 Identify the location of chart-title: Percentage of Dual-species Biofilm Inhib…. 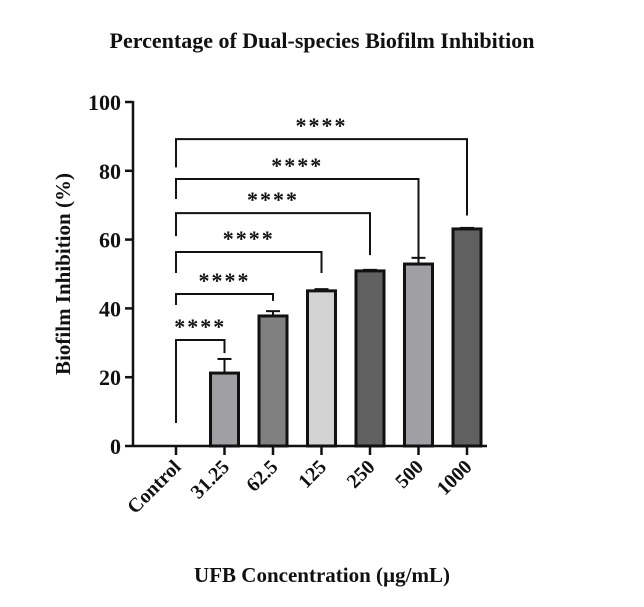
(322, 40).